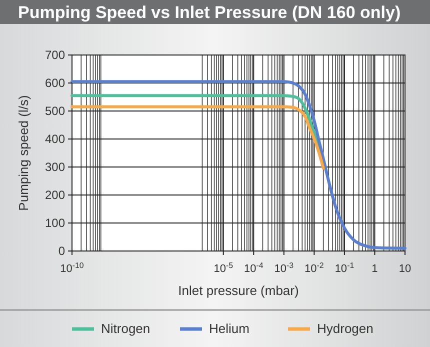  I want to click on x-tick-label: 10$^{-5}$, so click(224, 267).